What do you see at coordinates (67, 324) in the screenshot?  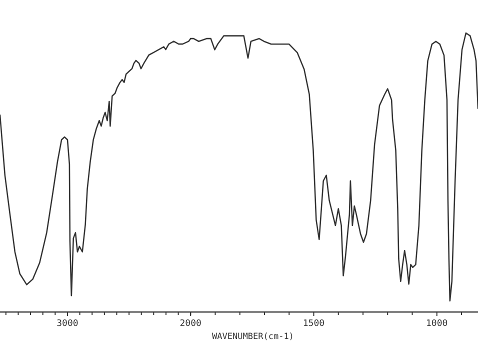 I see `x-tick-label: 3000` at bounding box center [67, 324].